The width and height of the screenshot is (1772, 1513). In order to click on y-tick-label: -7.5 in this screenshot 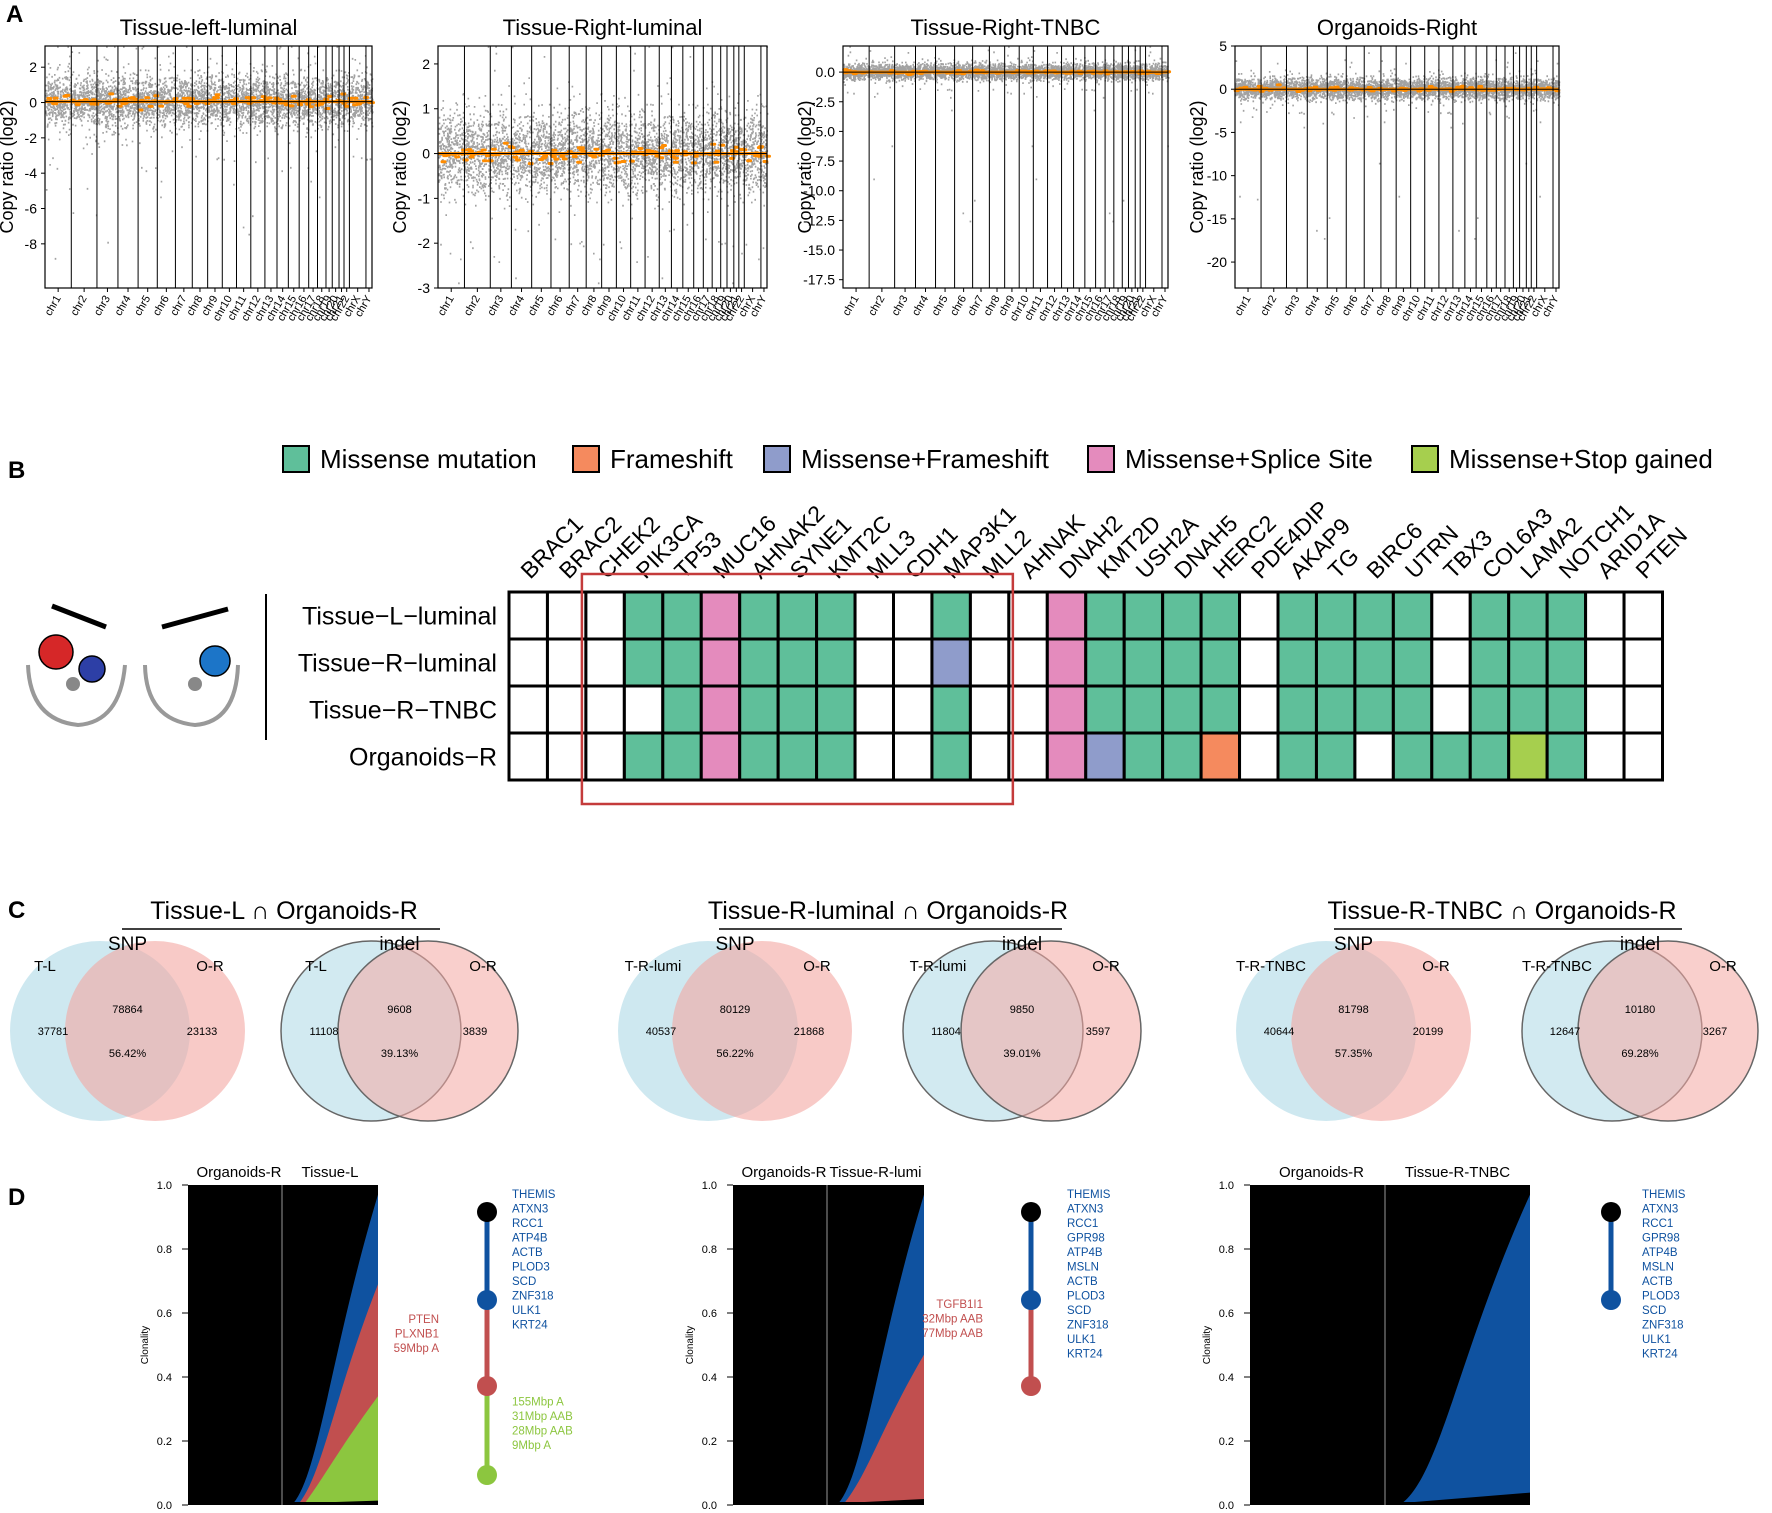, I will do `click(823, 161)`.